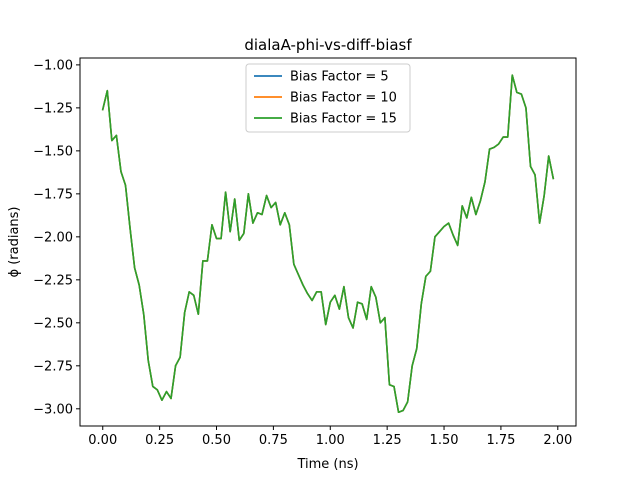  I want to click on x-tick-label: 0.75, so click(273, 440).